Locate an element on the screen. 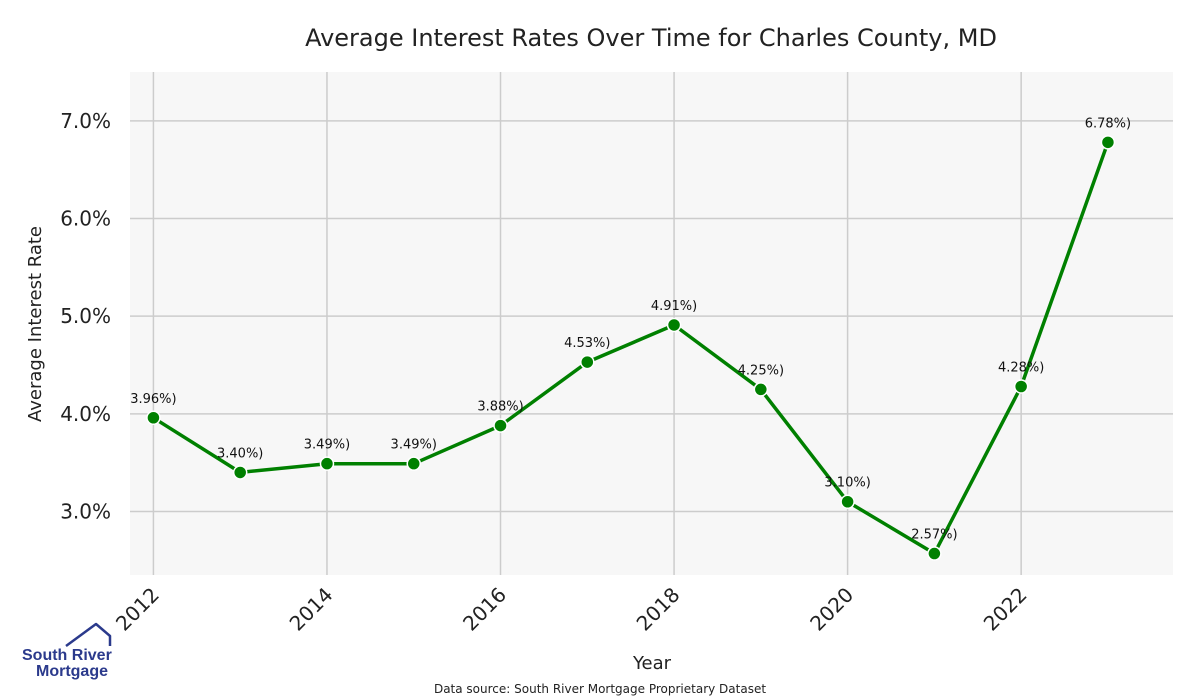 This screenshot has width=1200, height=700. y-tick-label: 6.0% is located at coordinates (85, 219).